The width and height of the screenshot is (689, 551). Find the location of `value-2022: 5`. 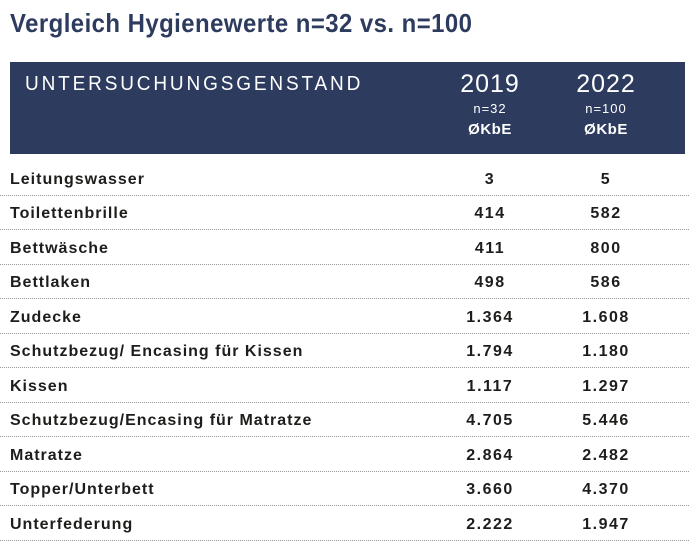

value-2022: 5 is located at coordinates (606, 179).